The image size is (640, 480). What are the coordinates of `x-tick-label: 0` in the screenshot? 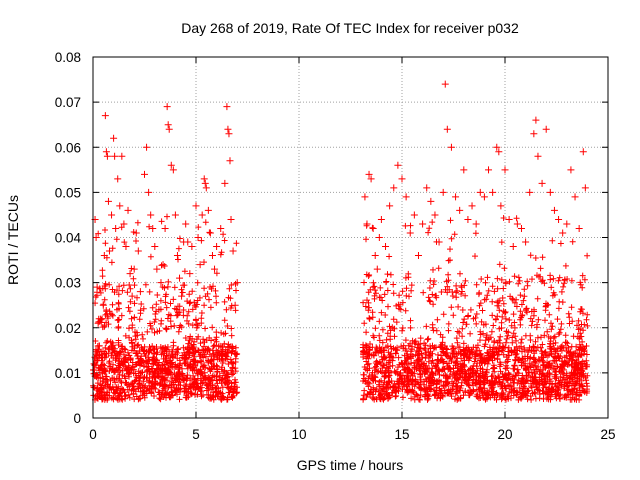 It's located at (93, 434).